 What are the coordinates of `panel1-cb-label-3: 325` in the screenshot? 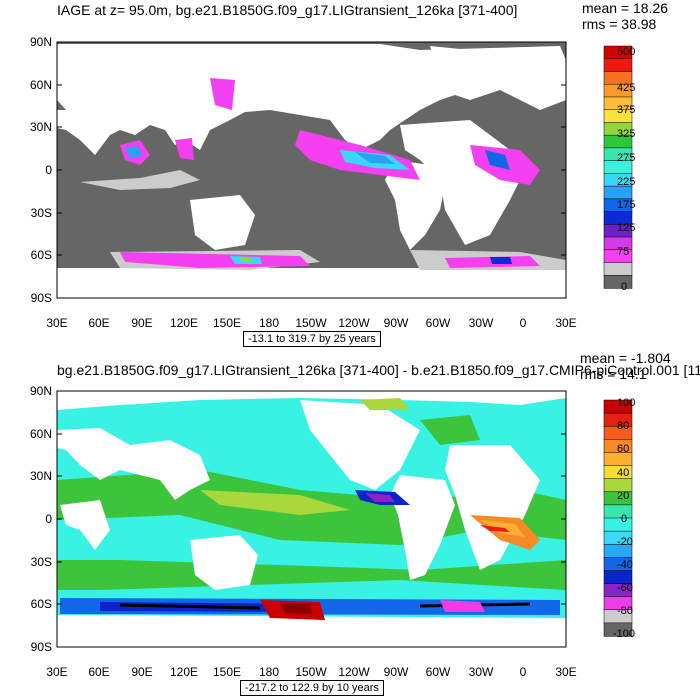 It's located at (626, 134).